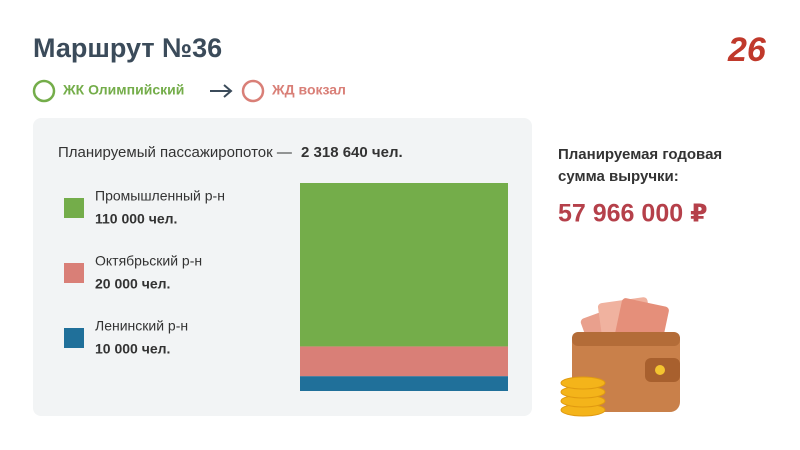 This screenshot has height=450, width=800. What do you see at coordinates (253, 91) in the screenshot?
I see `route-end-icon` at bounding box center [253, 91].